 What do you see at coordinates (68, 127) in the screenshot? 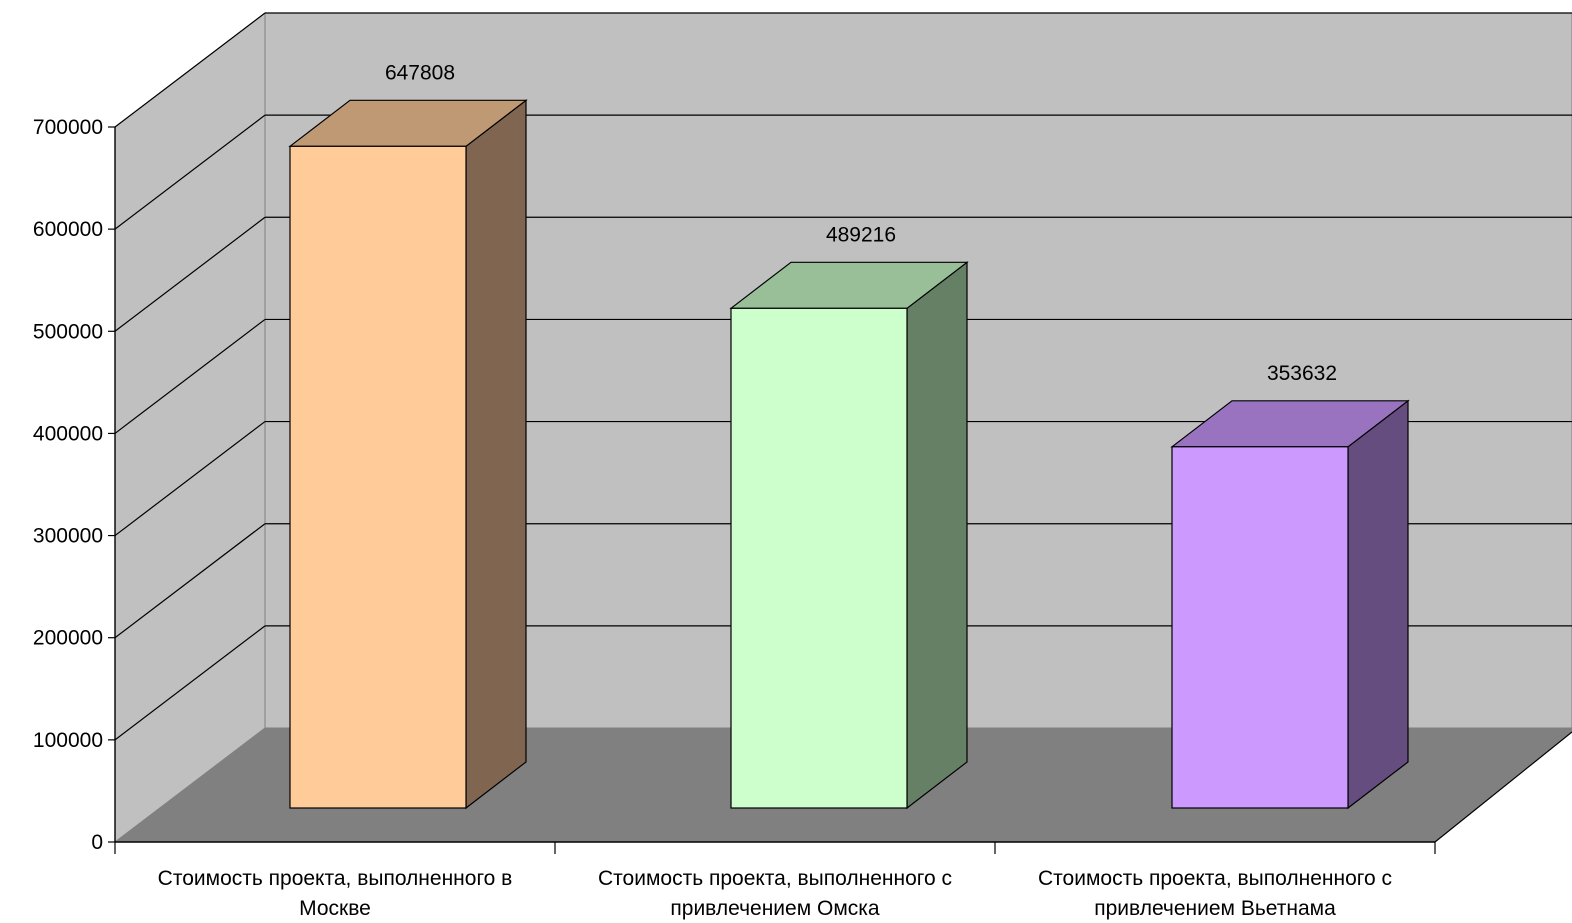
I see `y-tick-label: 700000` at bounding box center [68, 127].